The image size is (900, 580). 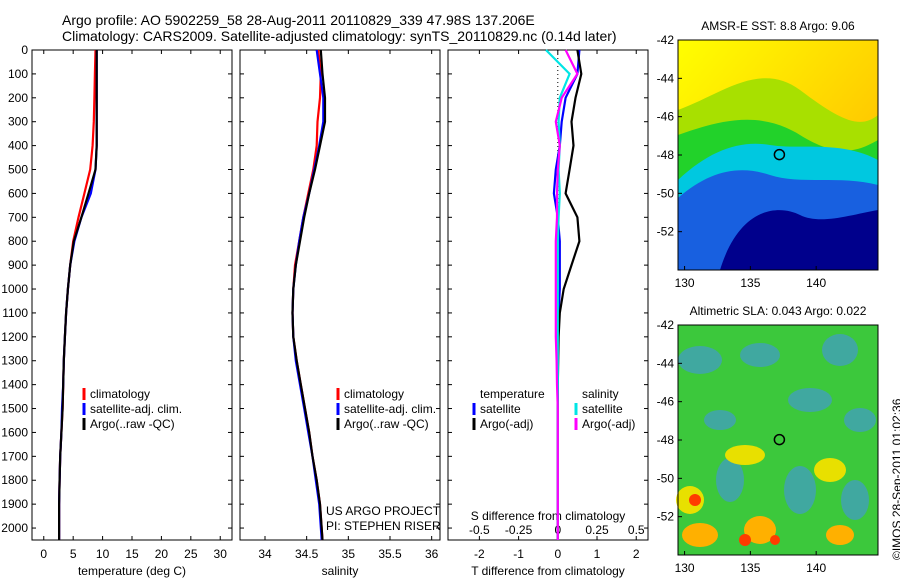 I want to click on y-tick-label: 1200, so click(x=14, y=337).